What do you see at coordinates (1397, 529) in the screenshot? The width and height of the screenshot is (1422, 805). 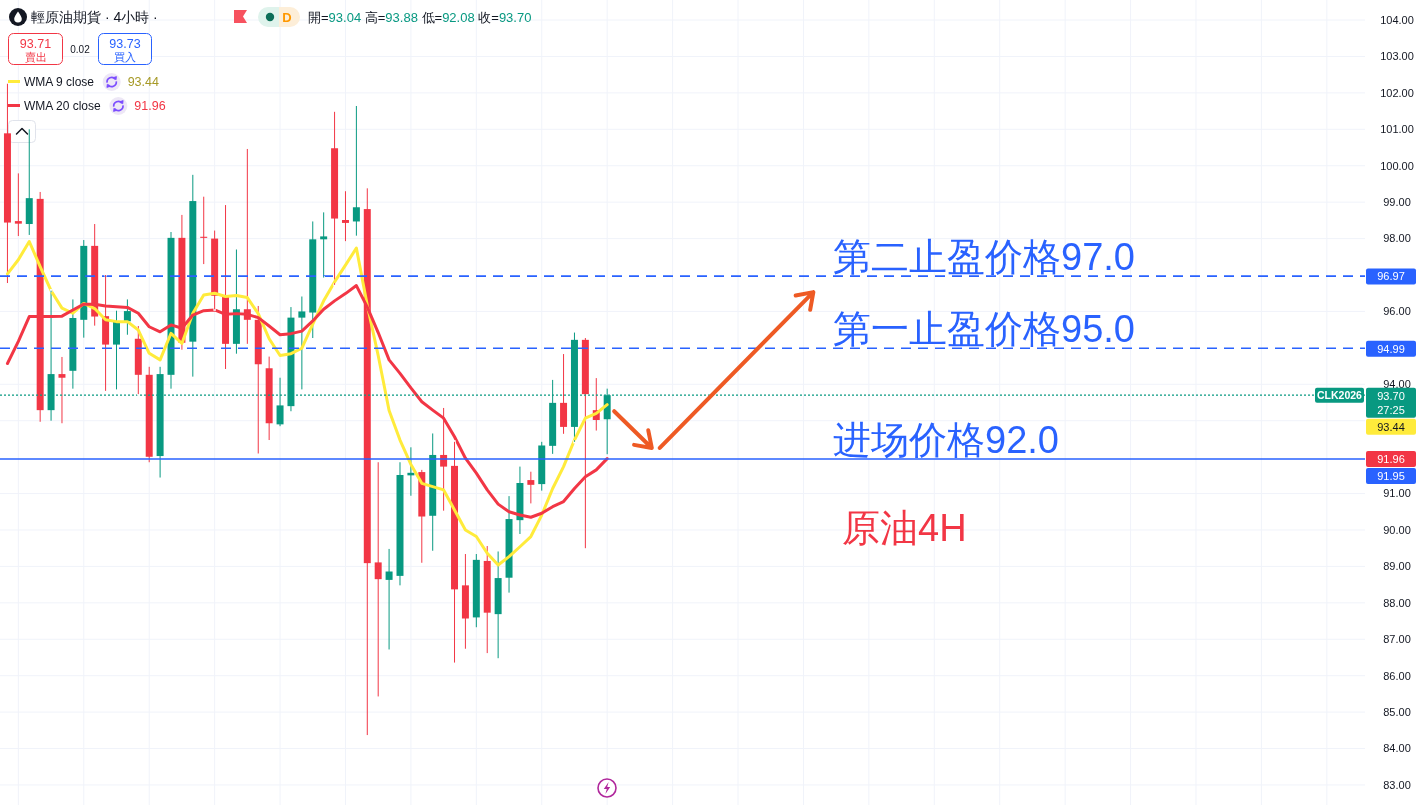 I see `y-tick-label: 90.00` at bounding box center [1397, 529].